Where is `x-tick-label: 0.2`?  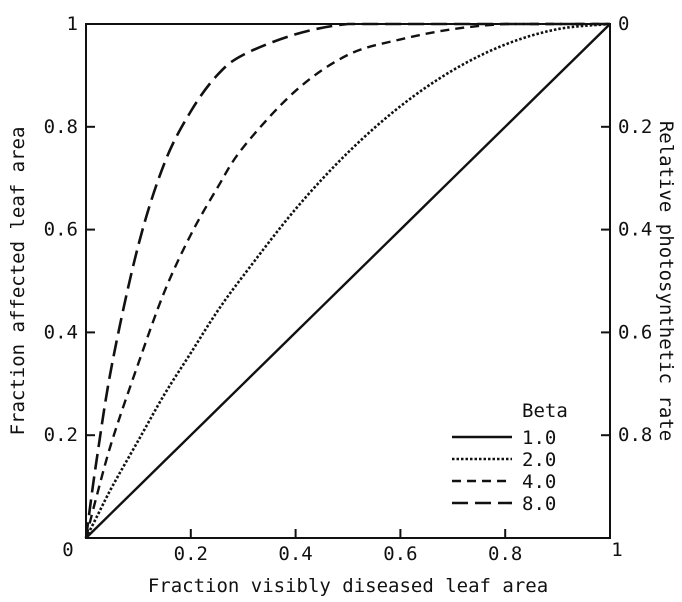 x-tick-label: 0.2 is located at coordinates (191, 554).